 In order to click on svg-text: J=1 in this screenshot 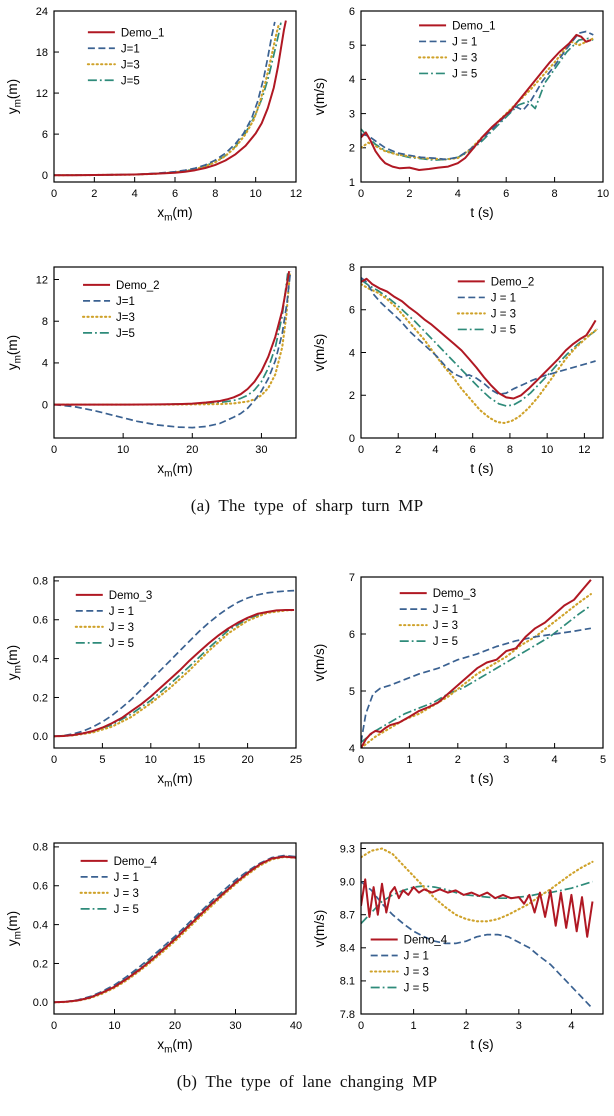, I will do `click(129, 49)`.